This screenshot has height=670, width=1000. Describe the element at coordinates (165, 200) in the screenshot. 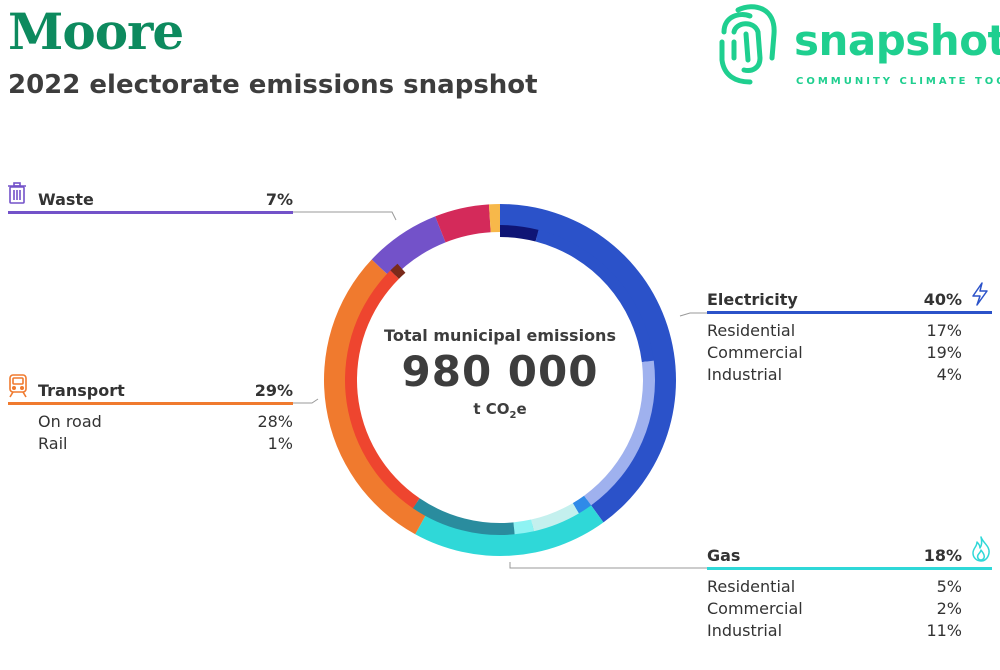

I see `sector-waste: Waste 7%` at that location.